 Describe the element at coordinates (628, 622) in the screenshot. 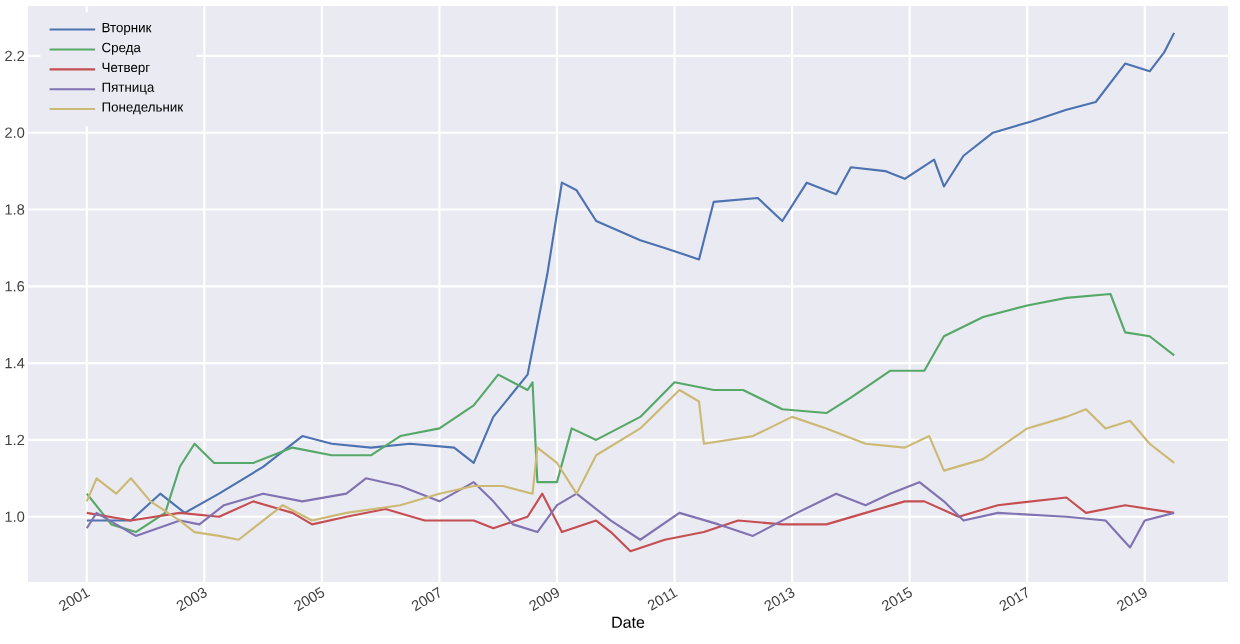

I see `x-axis-title: Date` at that location.